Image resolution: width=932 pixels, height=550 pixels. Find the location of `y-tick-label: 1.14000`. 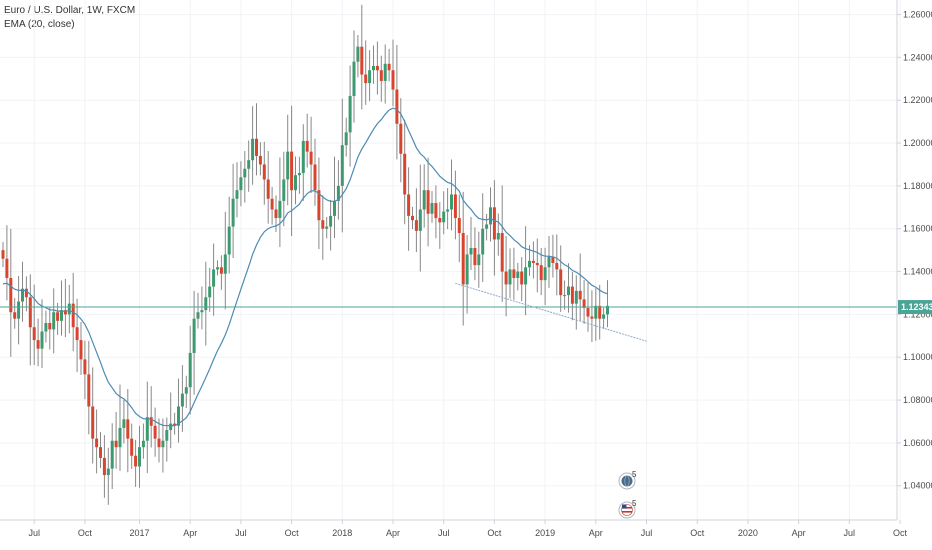

y-tick-label: 1.14000 is located at coordinates (917, 272).